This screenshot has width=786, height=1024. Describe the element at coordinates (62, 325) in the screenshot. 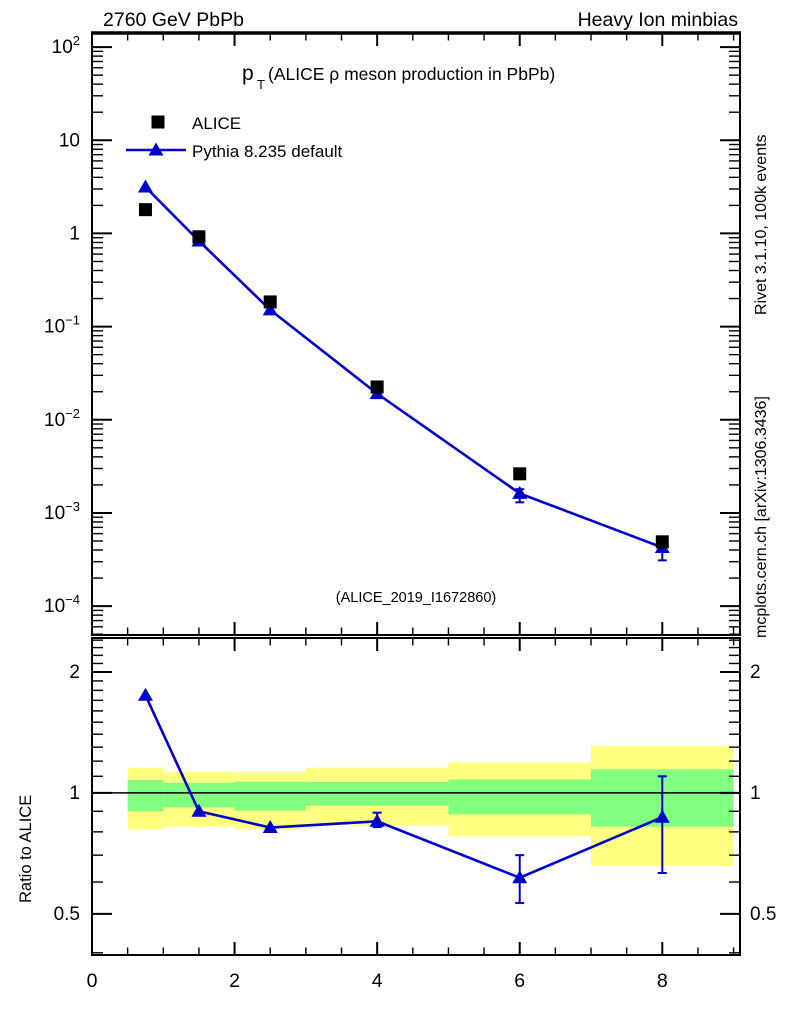

I see `main-y-tick-label: 10⁻¹` at that location.